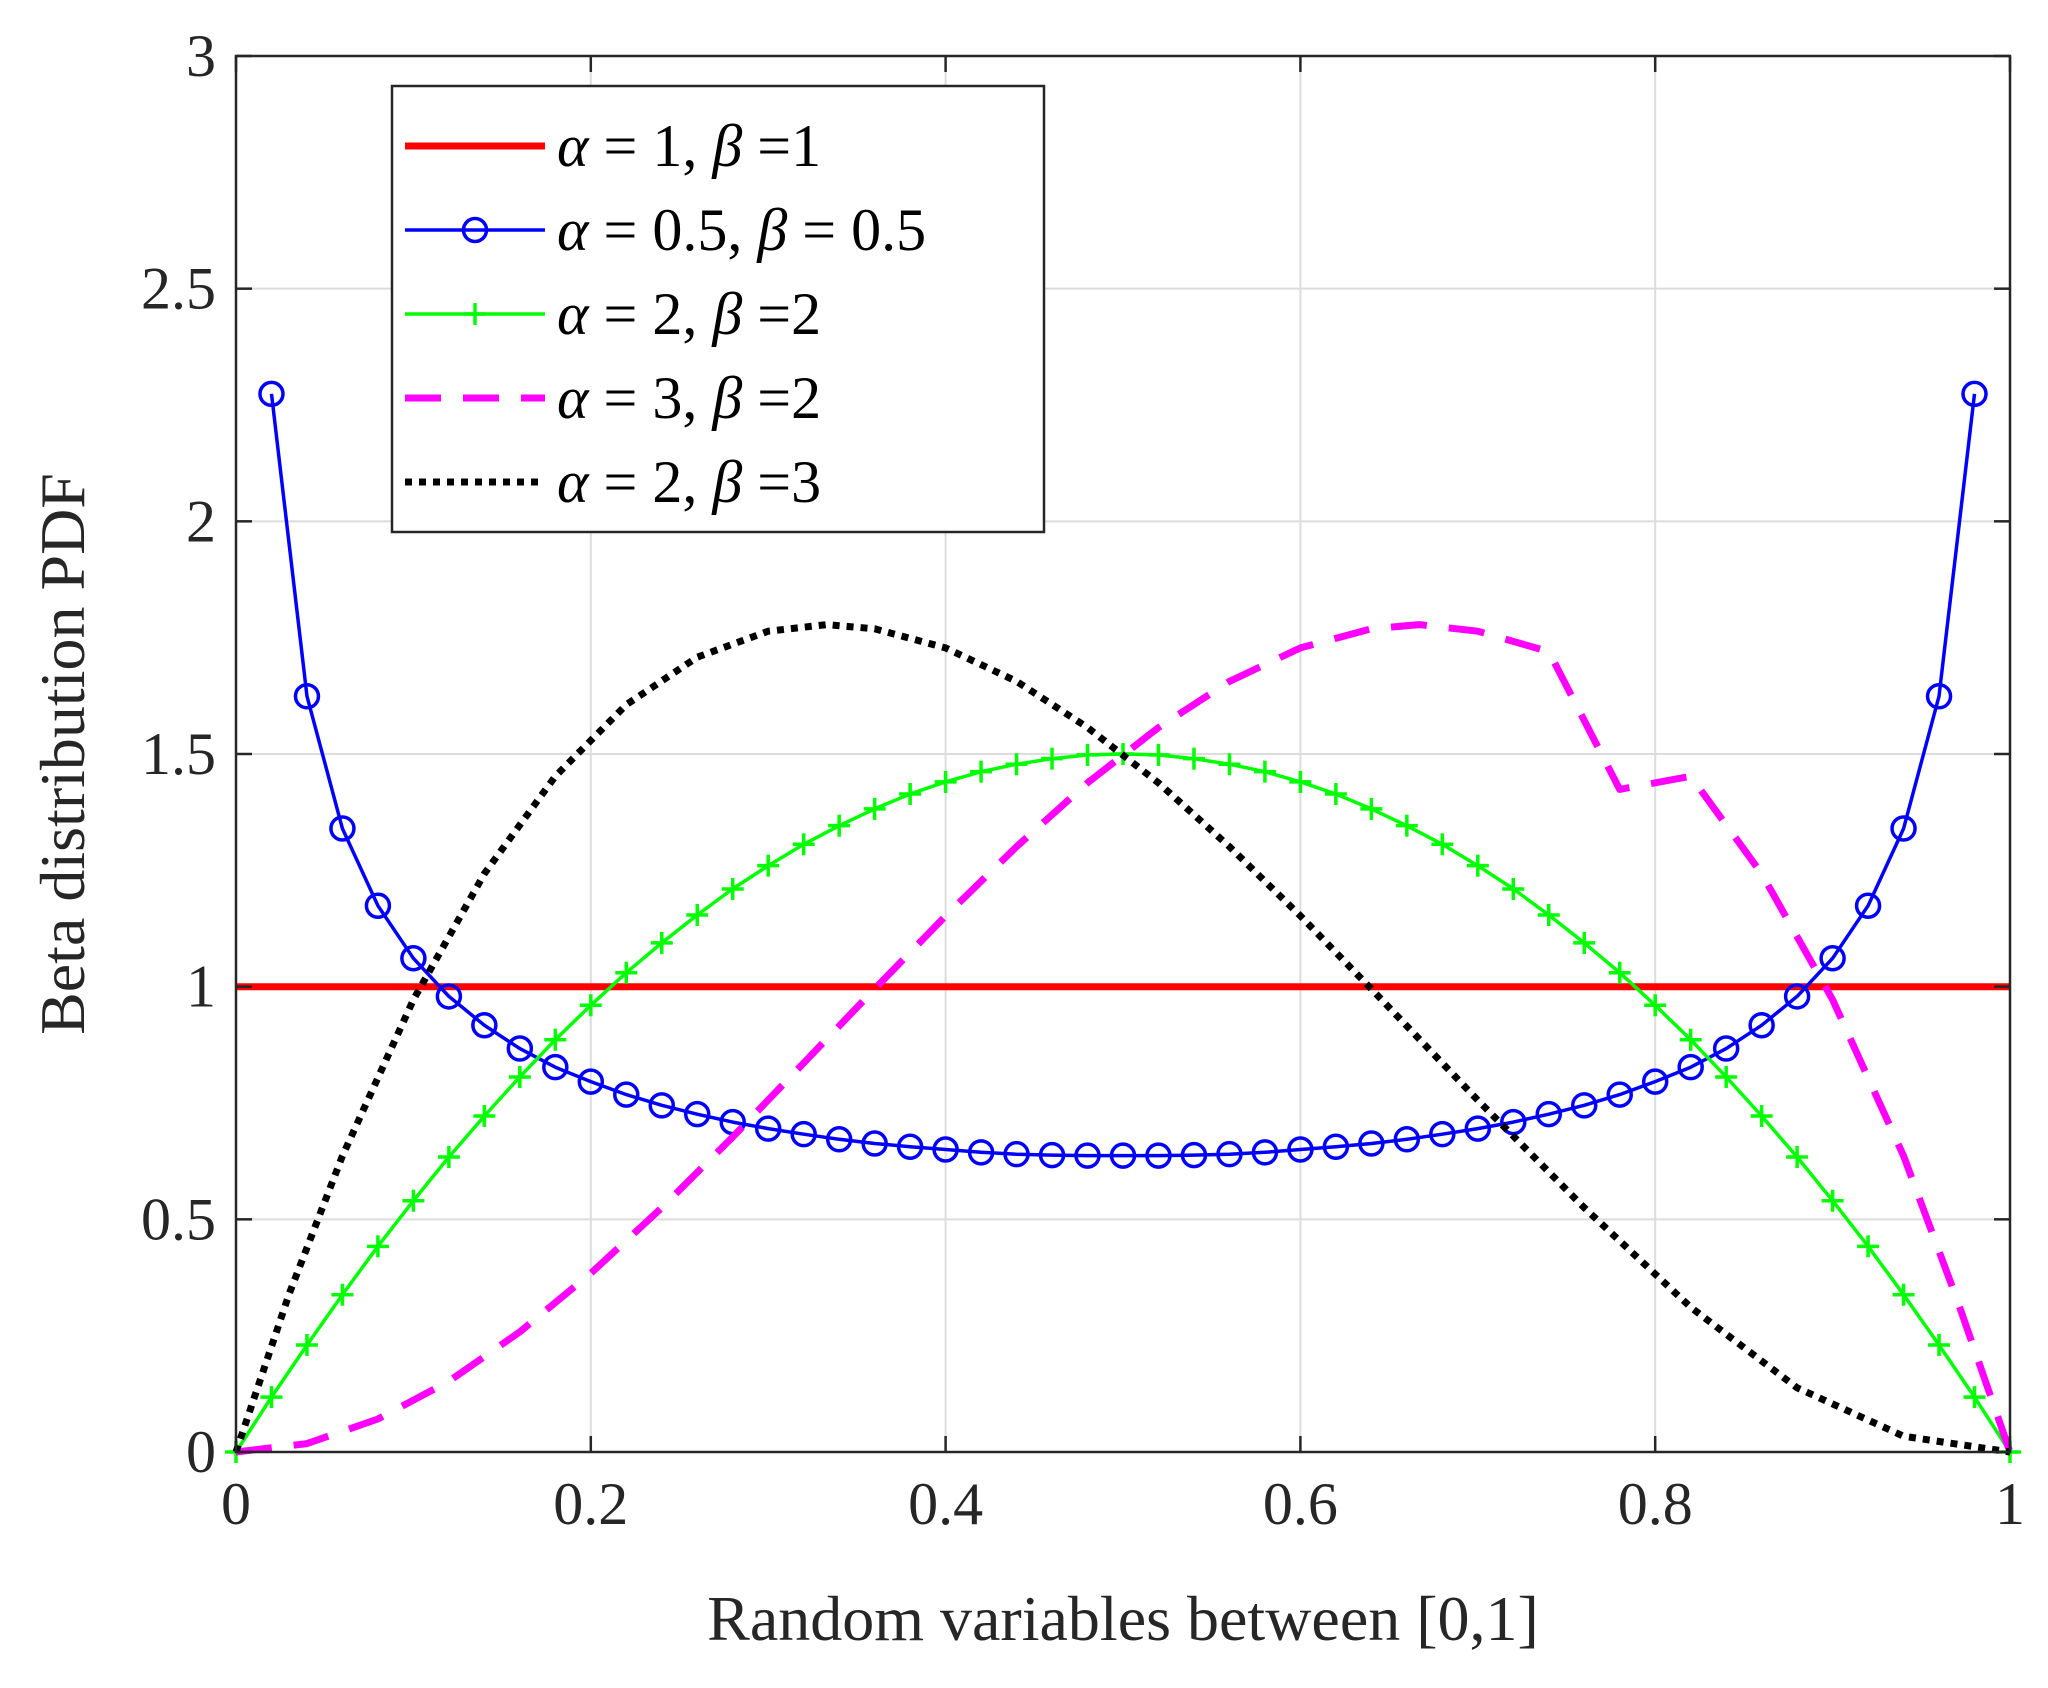 The image size is (2048, 1688). Describe the element at coordinates (201, 521) in the screenshot. I see `y-tick-label: 2` at that location.